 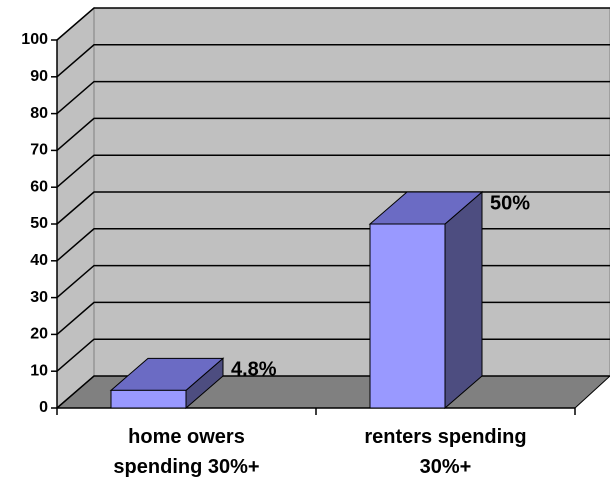 I want to click on y-tick-label: 100, so click(x=34, y=39).